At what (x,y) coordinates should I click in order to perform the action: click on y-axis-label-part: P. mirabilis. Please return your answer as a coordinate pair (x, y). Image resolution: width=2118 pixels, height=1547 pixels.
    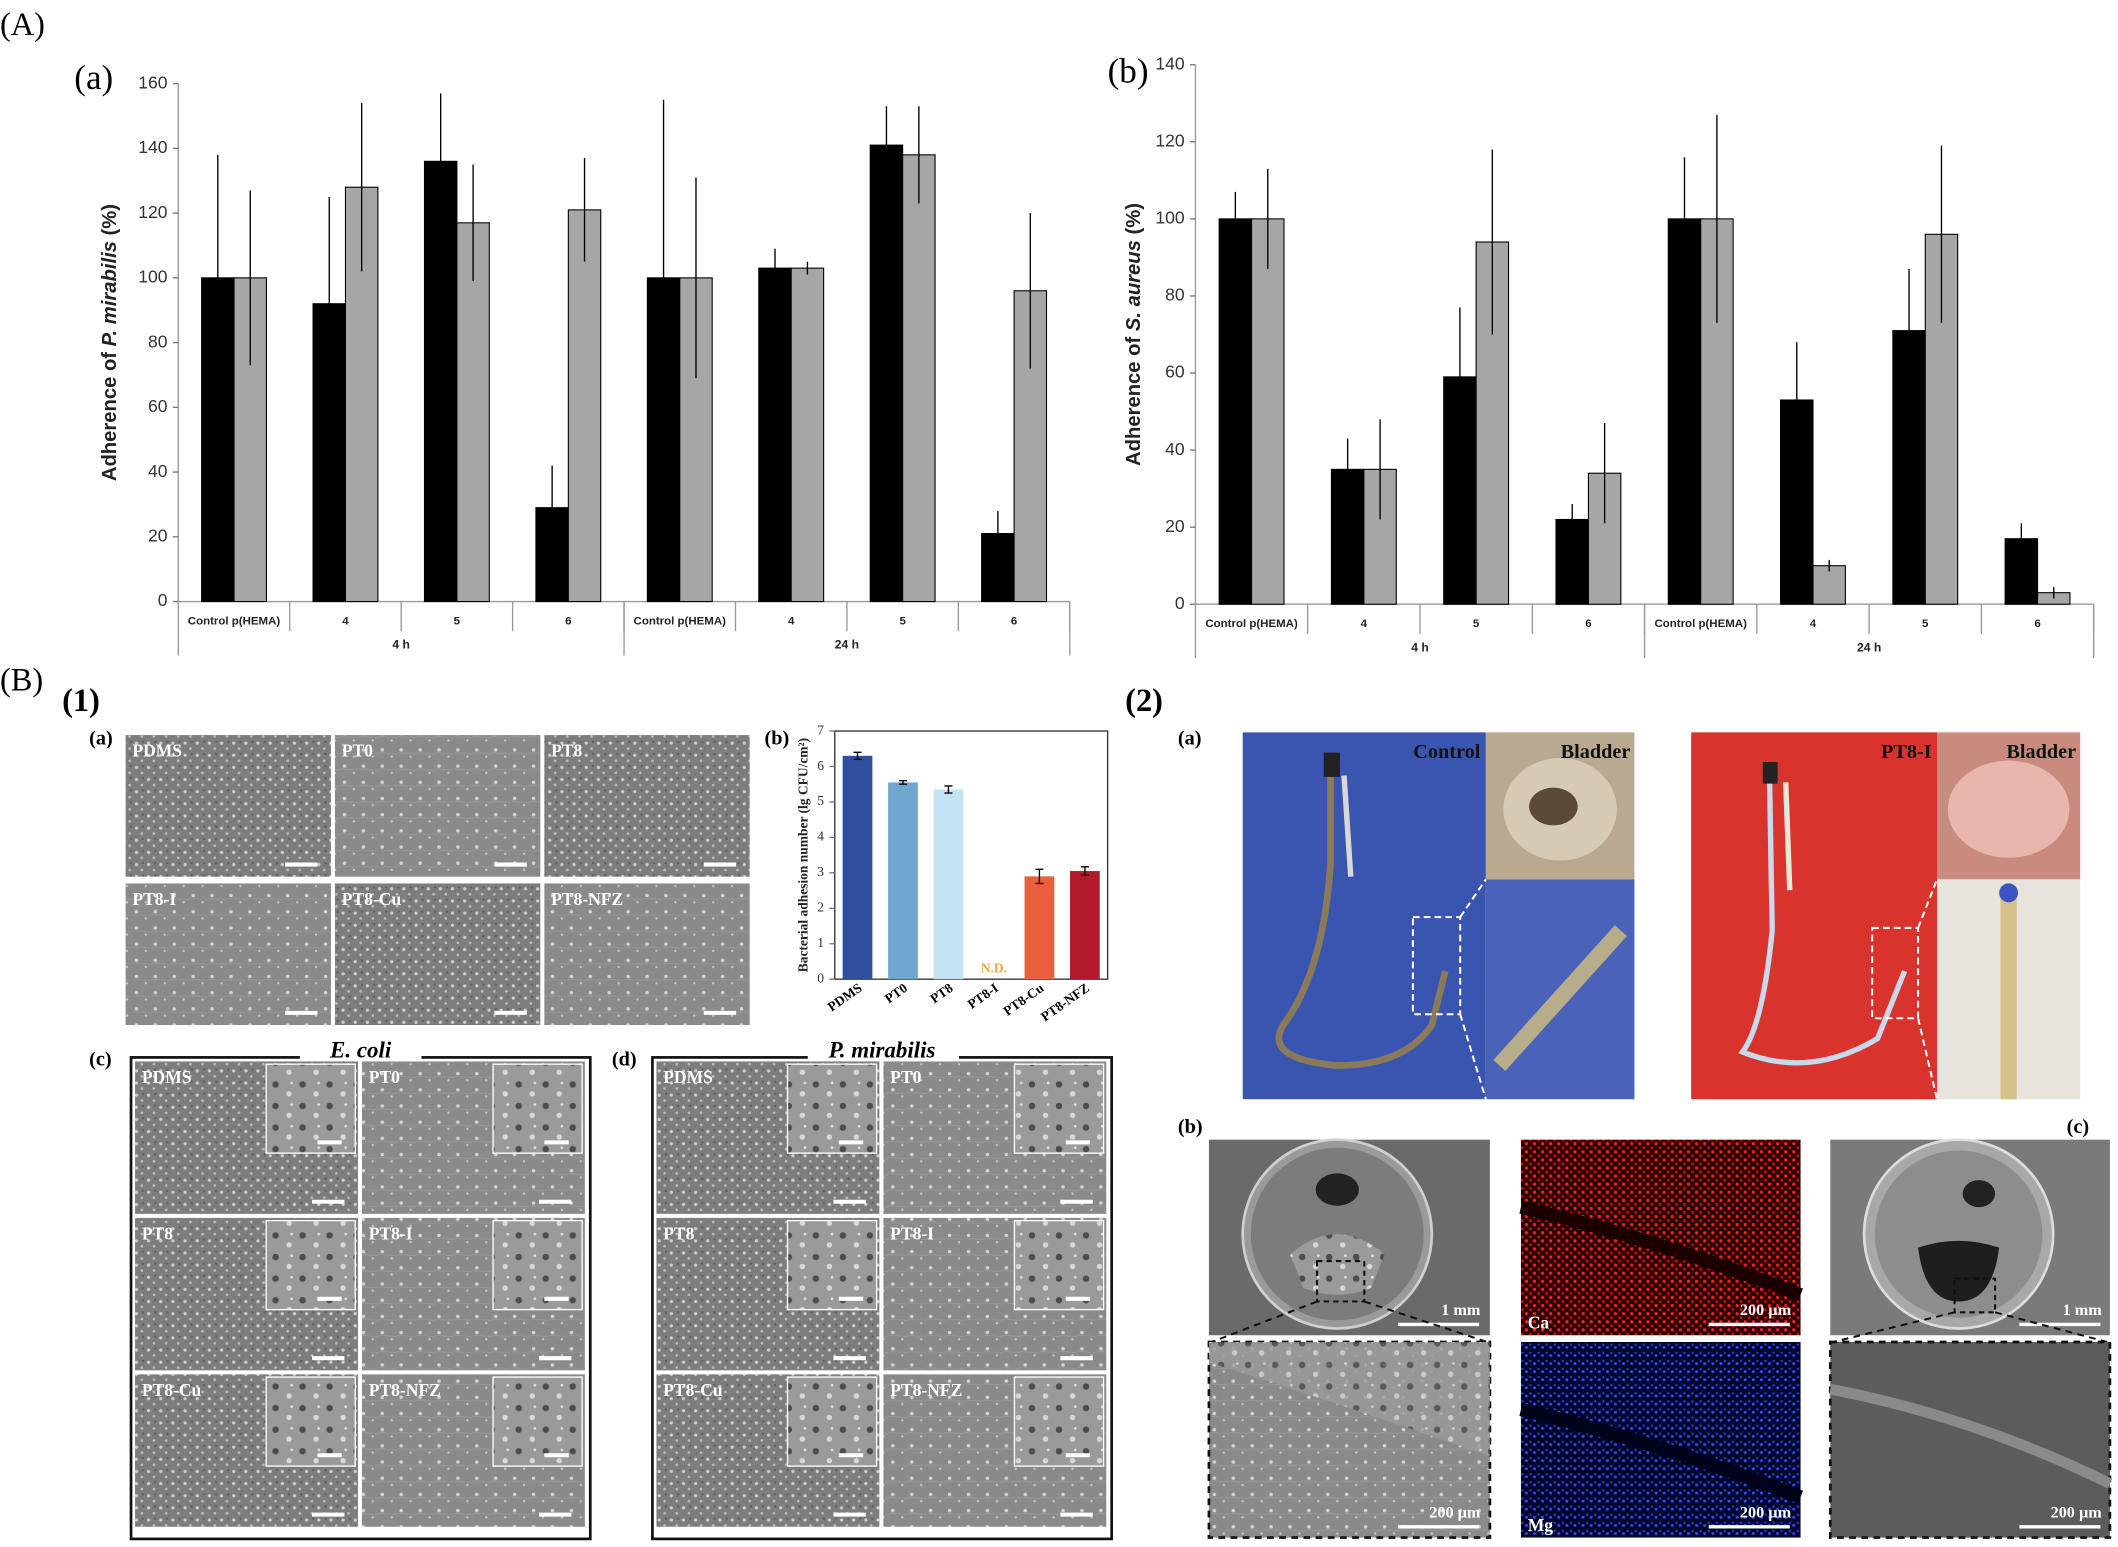
    Looking at the image, I should click on (110, 293).